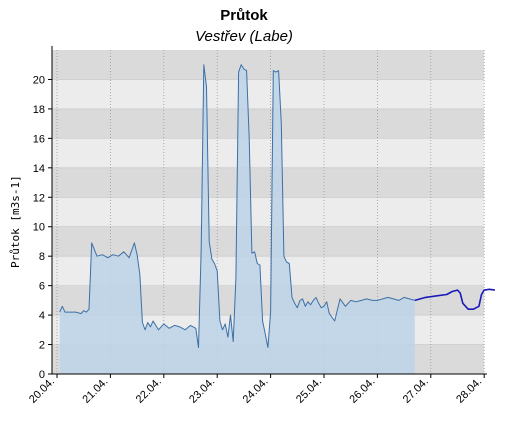 The image size is (509, 425). I want to click on y-tick-label: 16, so click(39, 139).